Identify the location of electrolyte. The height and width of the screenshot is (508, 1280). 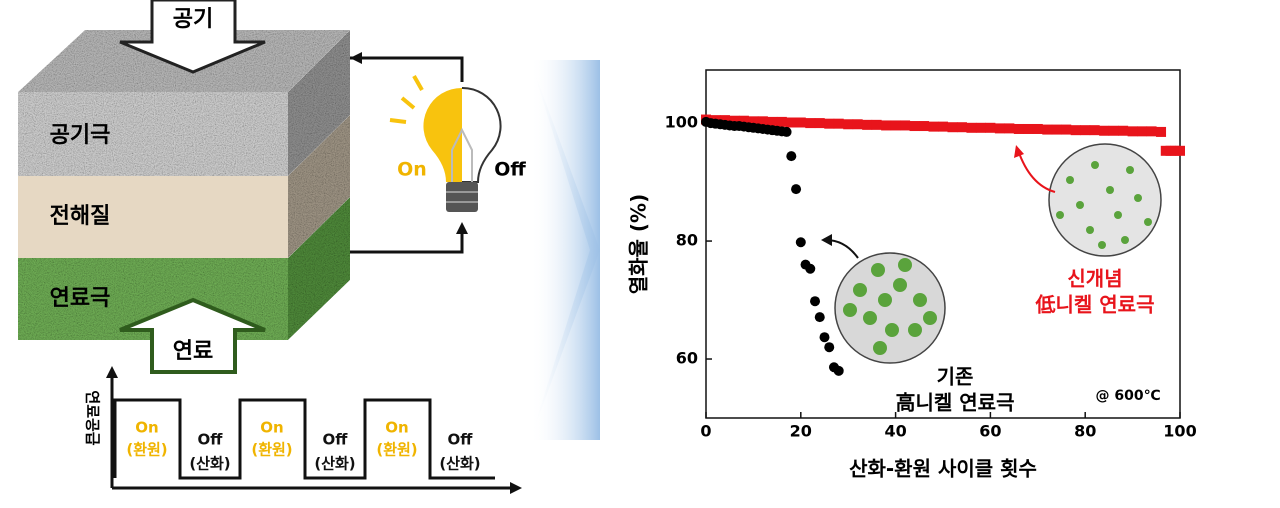
(153, 217).